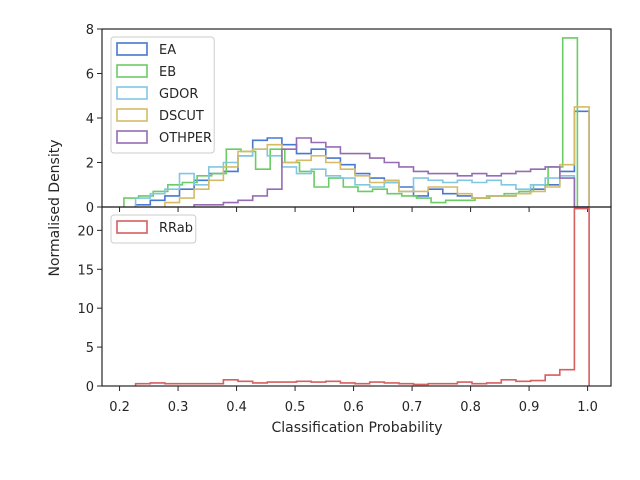 Image resolution: width=640 pixels, height=480 pixels. Describe the element at coordinates (90, 75) in the screenshot. I see `y-tick-label: 6` at that location.